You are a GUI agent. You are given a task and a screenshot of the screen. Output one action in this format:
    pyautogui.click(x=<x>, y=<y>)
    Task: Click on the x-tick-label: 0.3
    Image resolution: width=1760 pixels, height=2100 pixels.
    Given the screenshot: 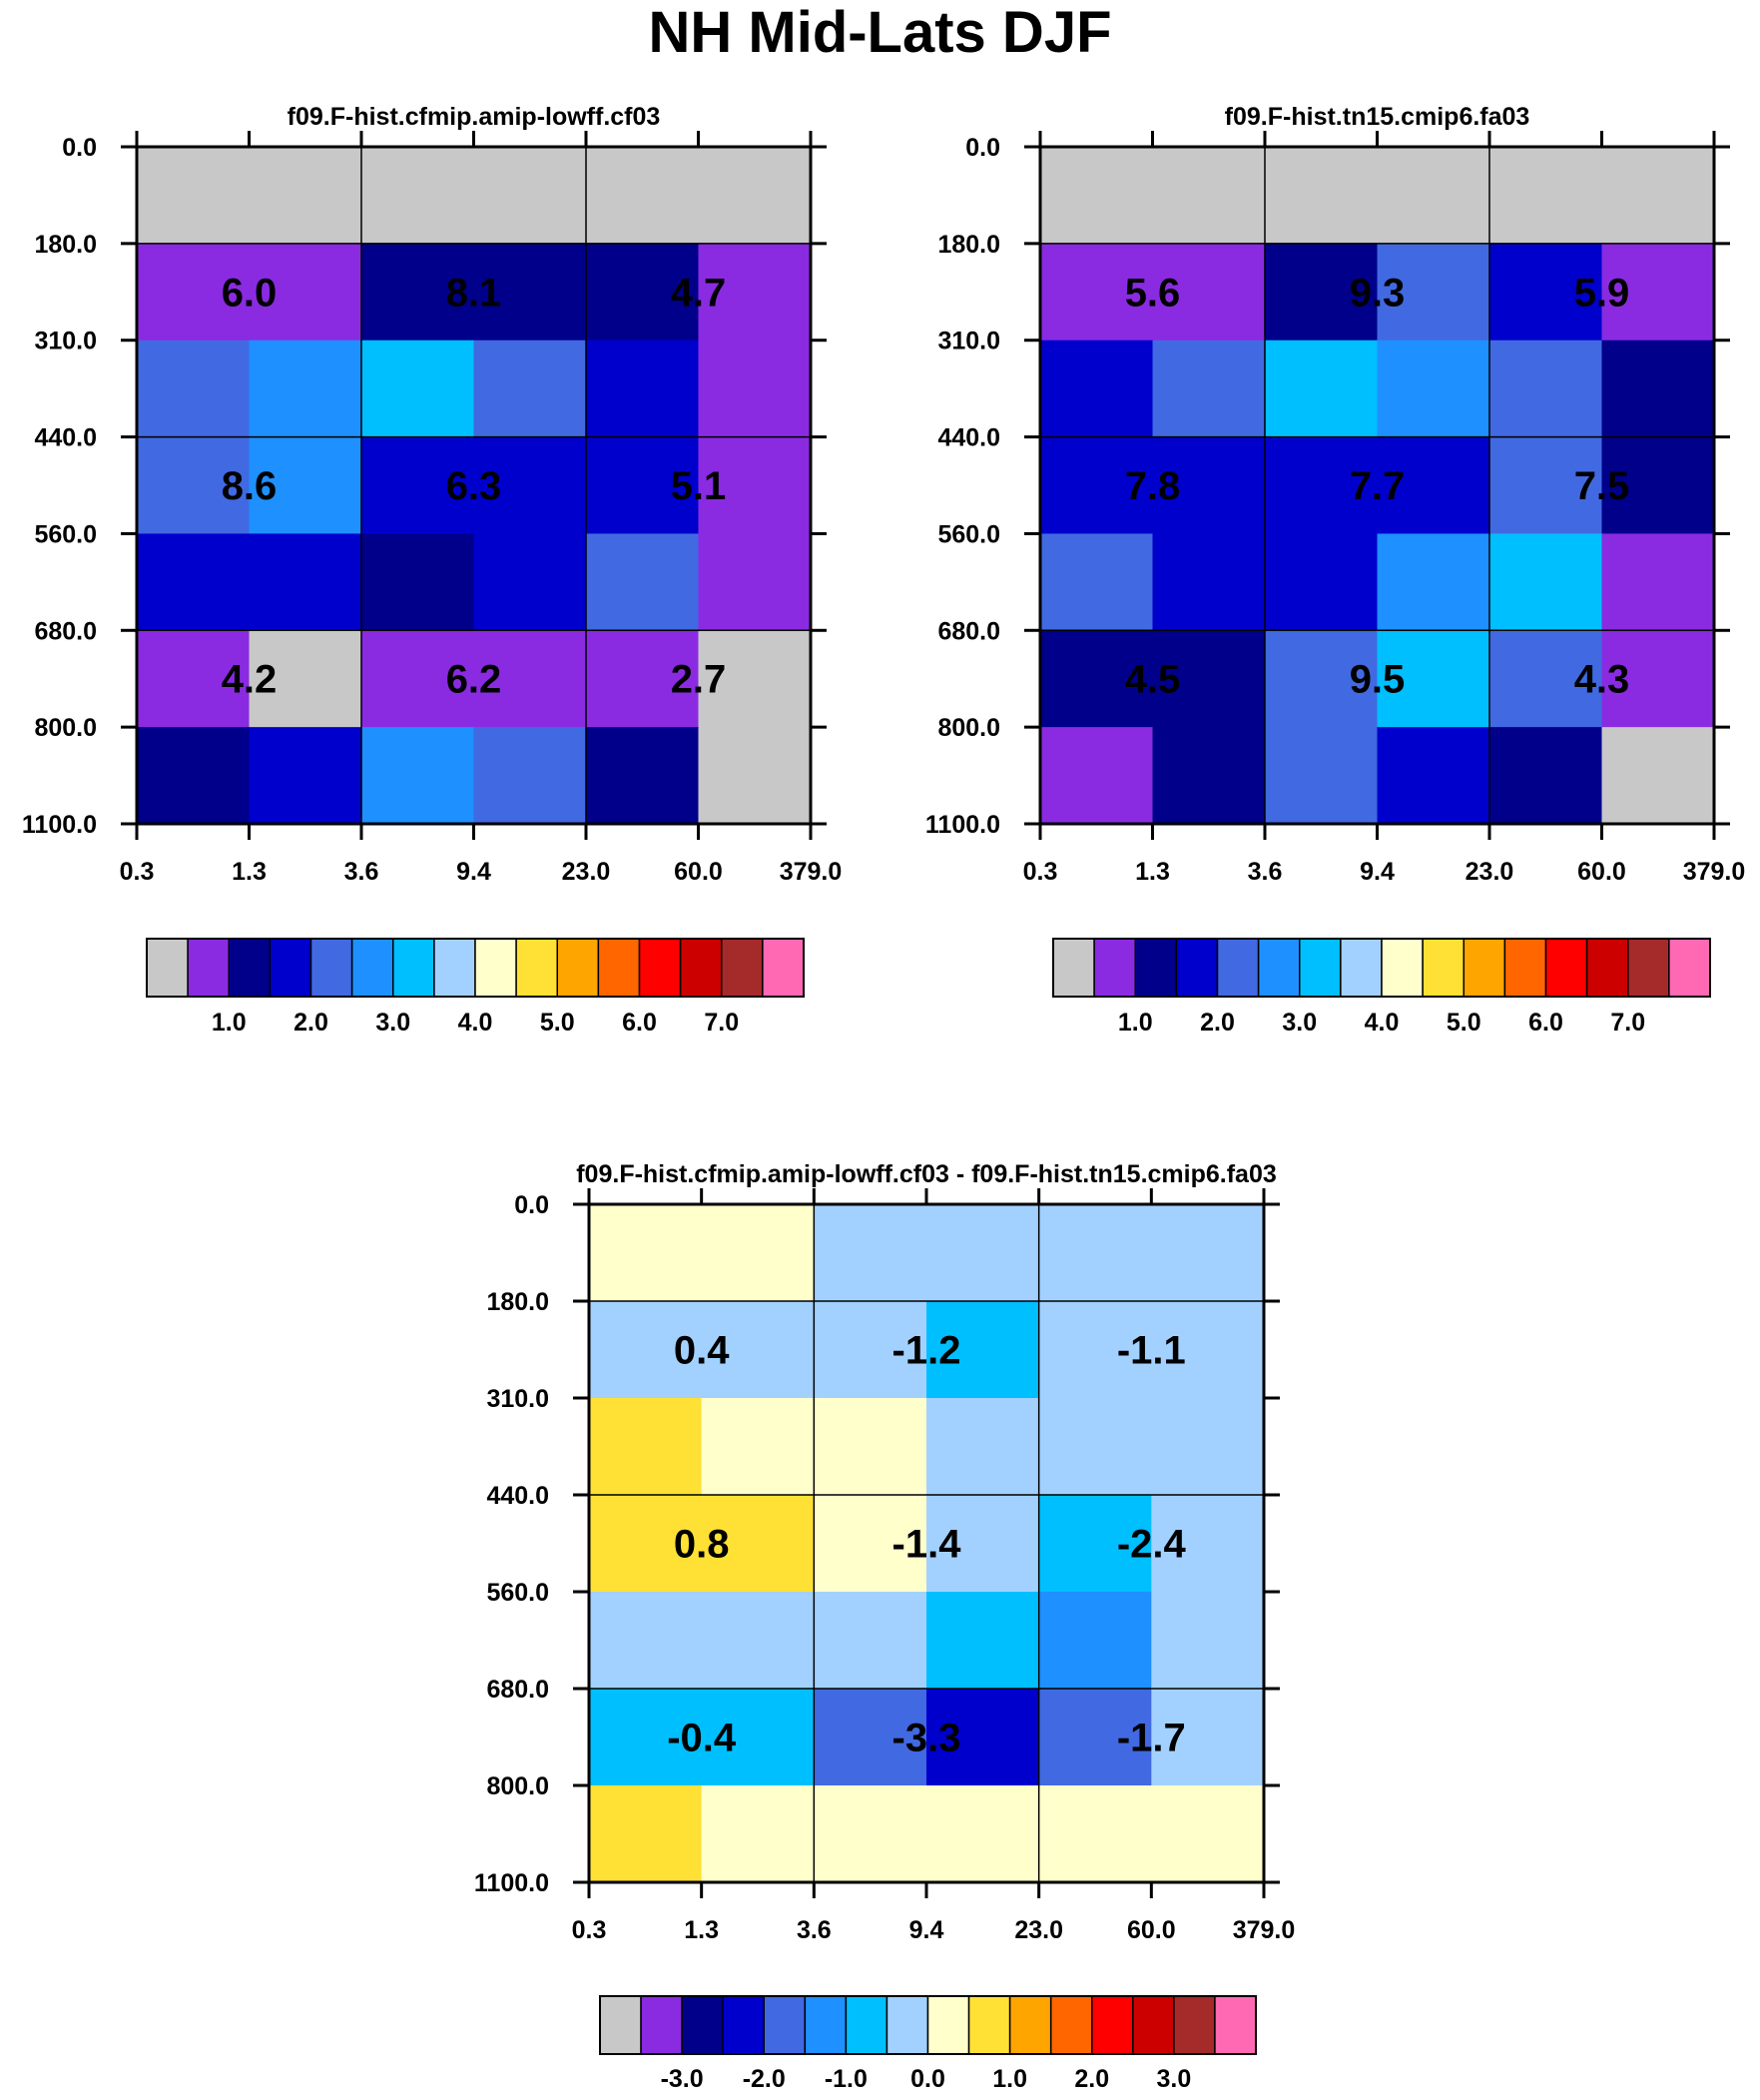 What is the action you would take?
    pyautogui.click(x=1040, y=872)
    